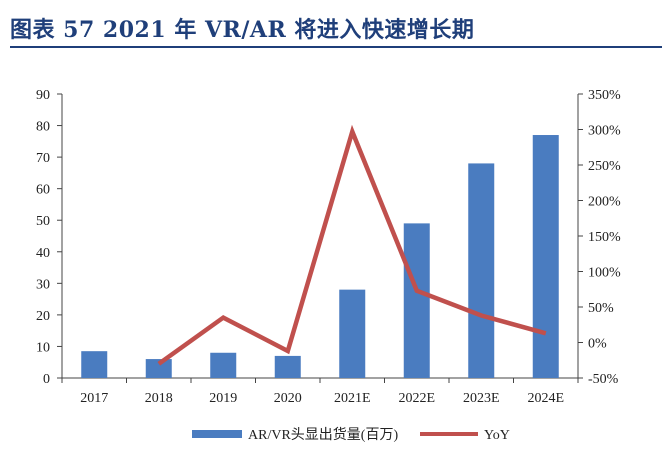 The image size is (669, 453). I want to click on legend: AR/VR头显出货量(百万) YoY, so click(351, 434).